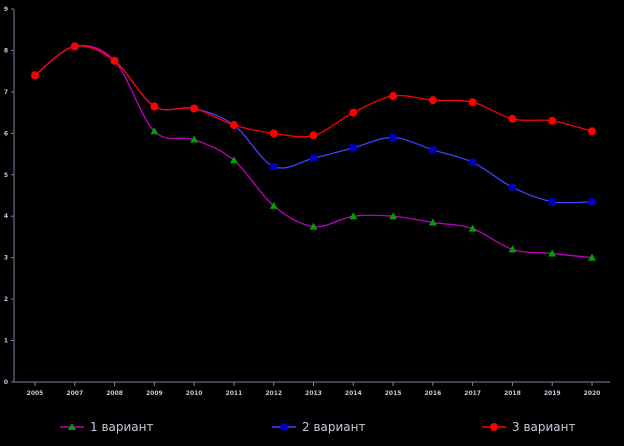 Image resolution: width=624 pixels, height=446 pixels. Describe the element at coordinates (6, 258) in the screenshot. I see `y-tick-label: 3` at that location.